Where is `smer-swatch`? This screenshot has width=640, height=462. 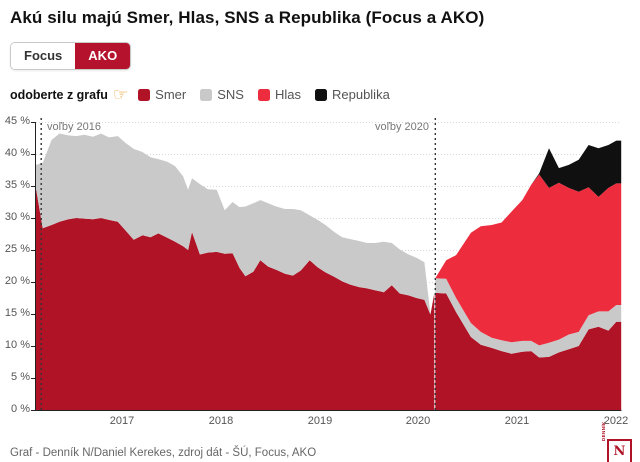 smer-swatch is located at coordinates (144, 94).